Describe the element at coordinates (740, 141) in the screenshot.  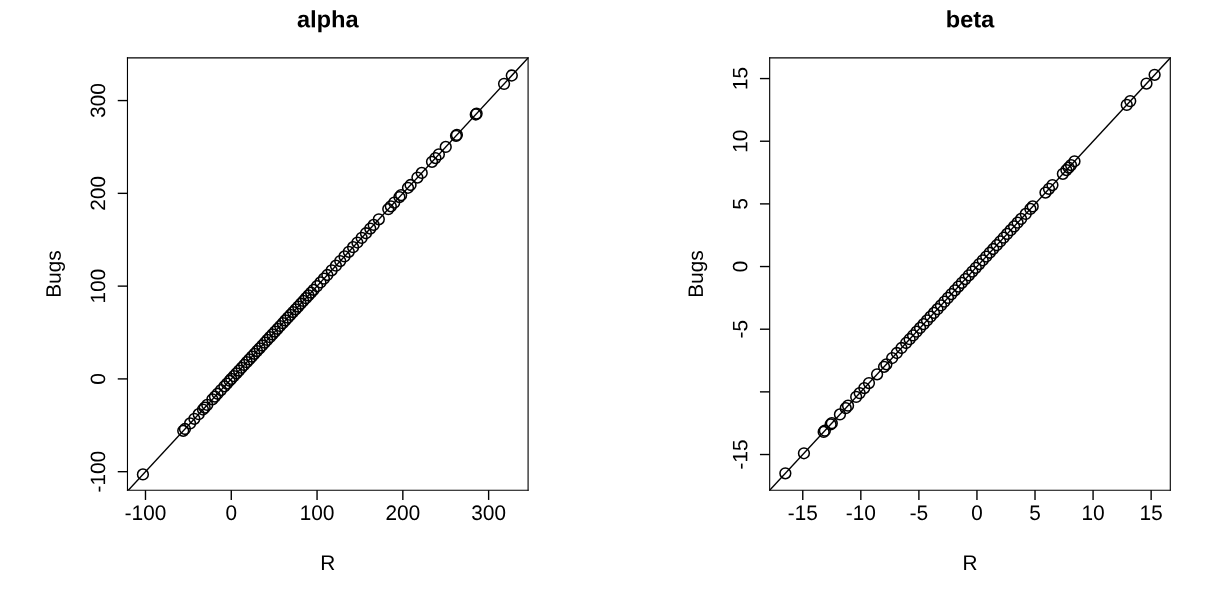
I see `y-tick-label: 10` at that location.